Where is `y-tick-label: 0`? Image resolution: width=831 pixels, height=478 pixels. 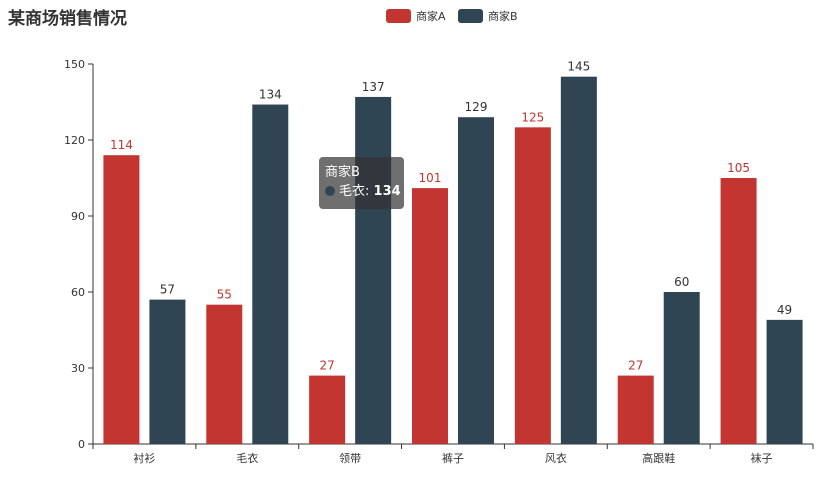 y-tick-label: 0 is located at coordinates (81, 444).